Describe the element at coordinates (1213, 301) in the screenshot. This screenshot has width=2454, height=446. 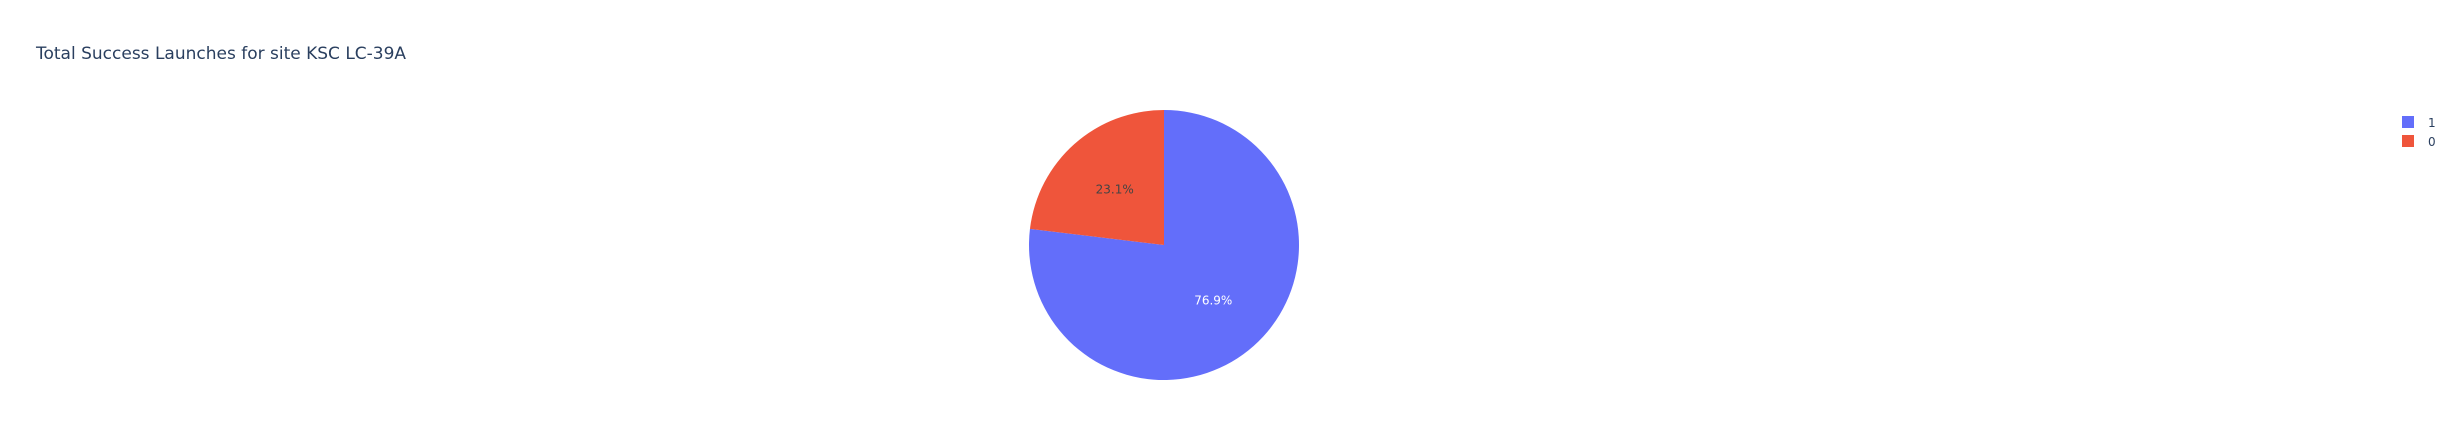
I see `pie-slice-label-1: 76.9%` at that location.